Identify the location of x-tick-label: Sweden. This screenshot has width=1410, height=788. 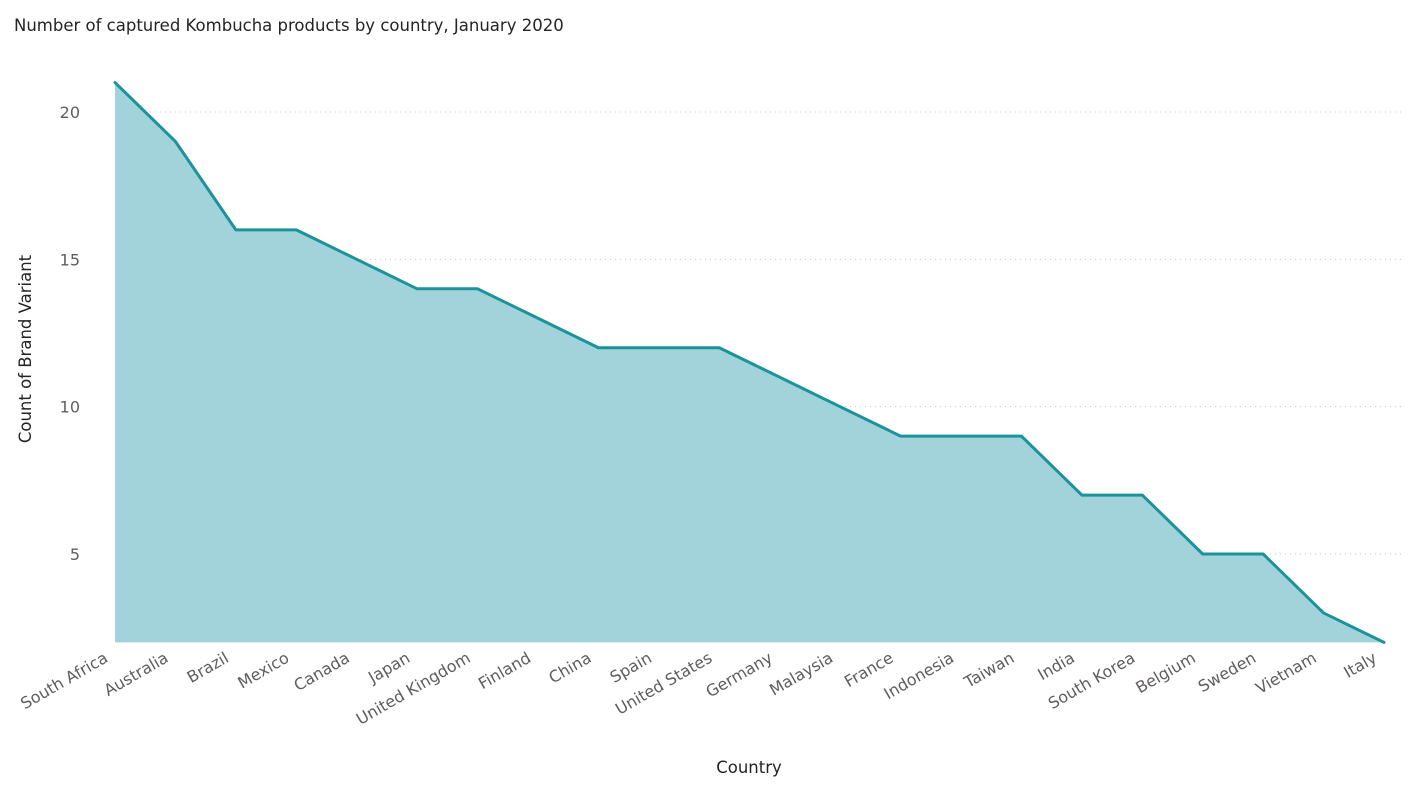
(1227, 672).